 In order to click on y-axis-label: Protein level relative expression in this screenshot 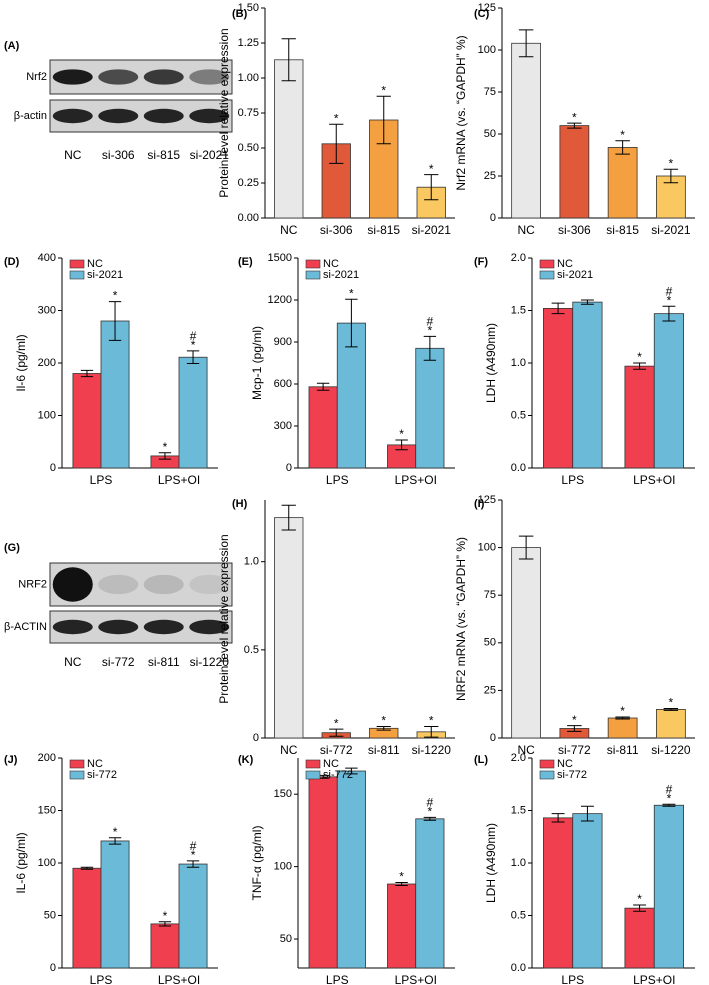, I will do `click(224, 112)`.